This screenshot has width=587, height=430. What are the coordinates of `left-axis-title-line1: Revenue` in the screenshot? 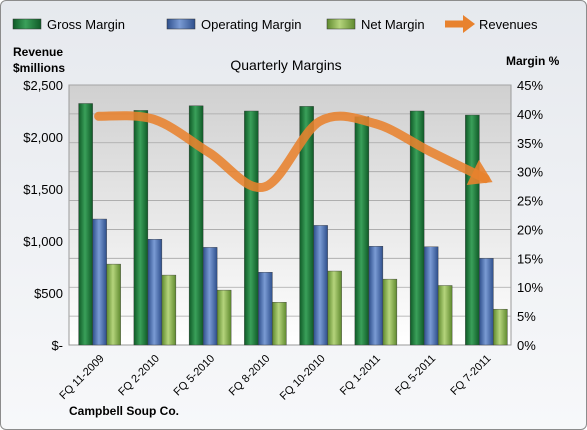 It's located at (38, 52).